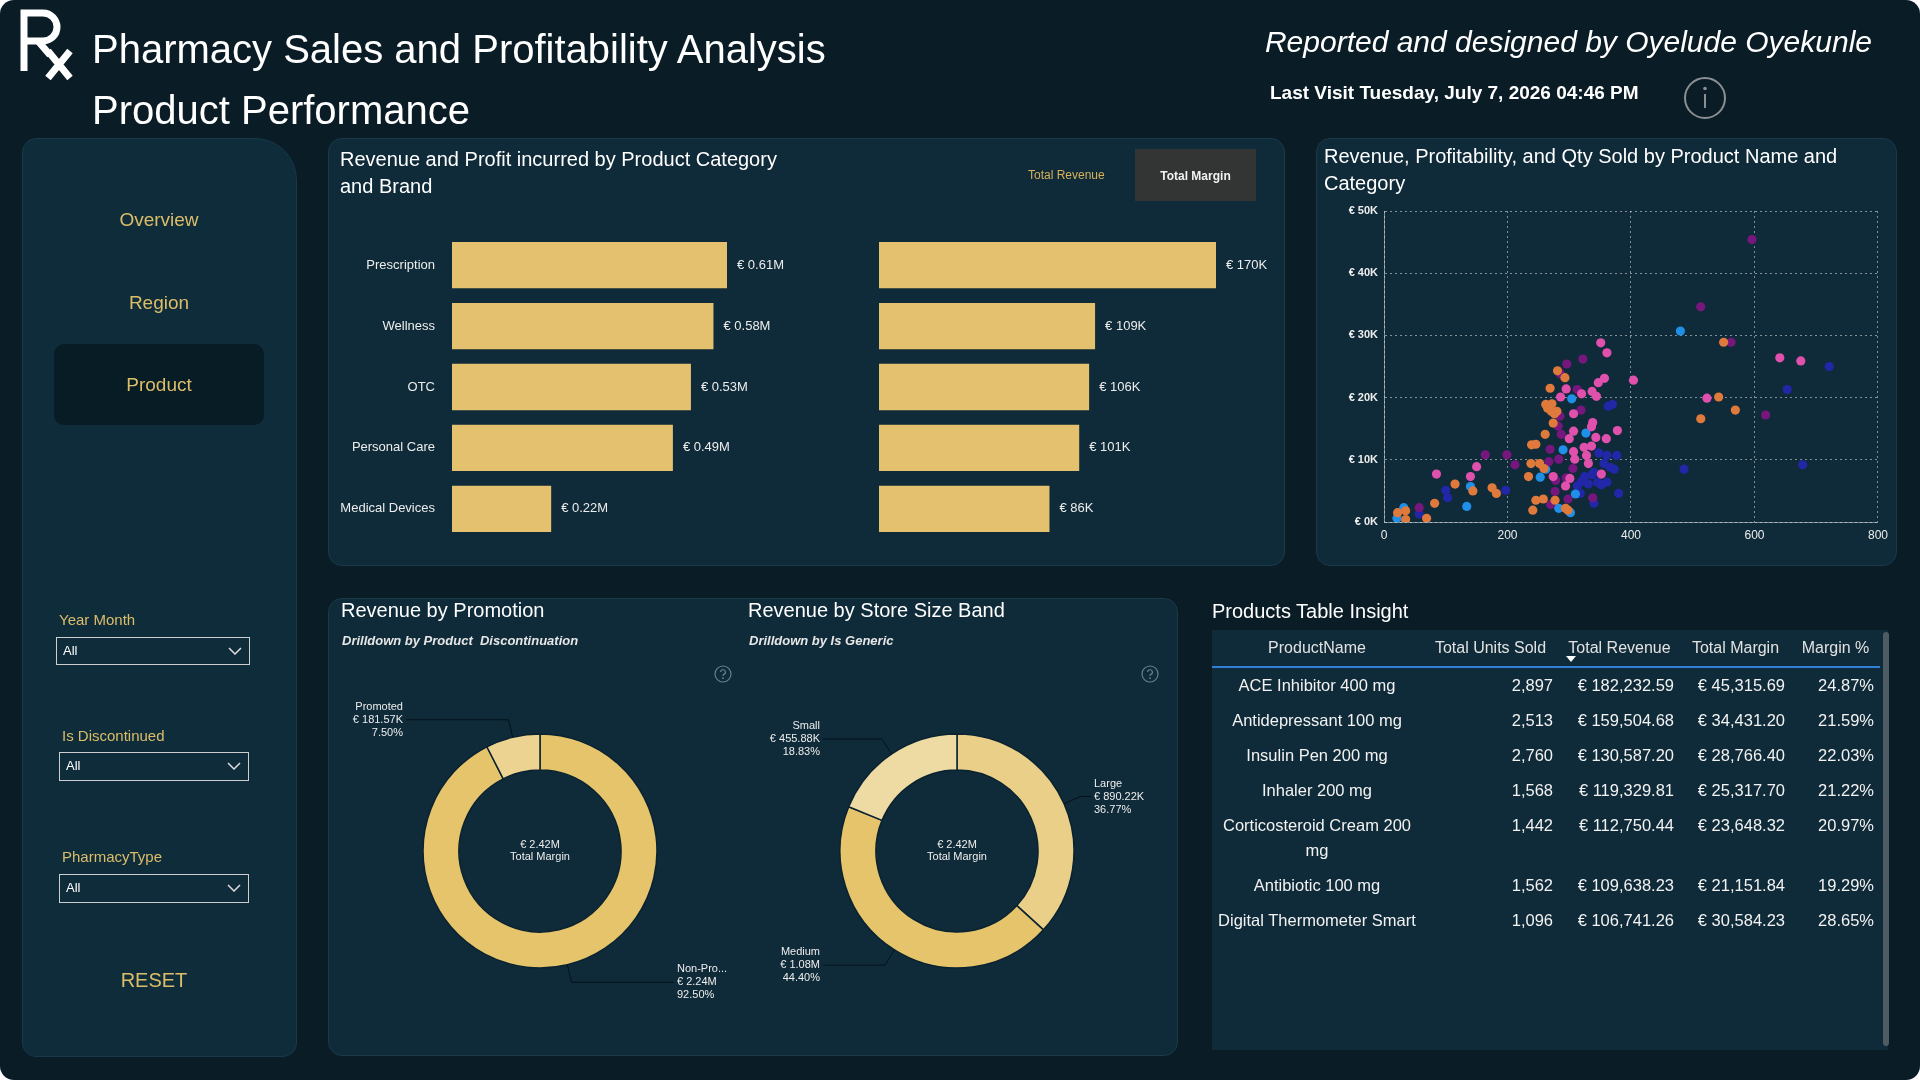  What do you see at coordinates (795, 744) in the screenshot?
I see `data-label: € 455.88K 18.83%` at bounding box center [795, 744].